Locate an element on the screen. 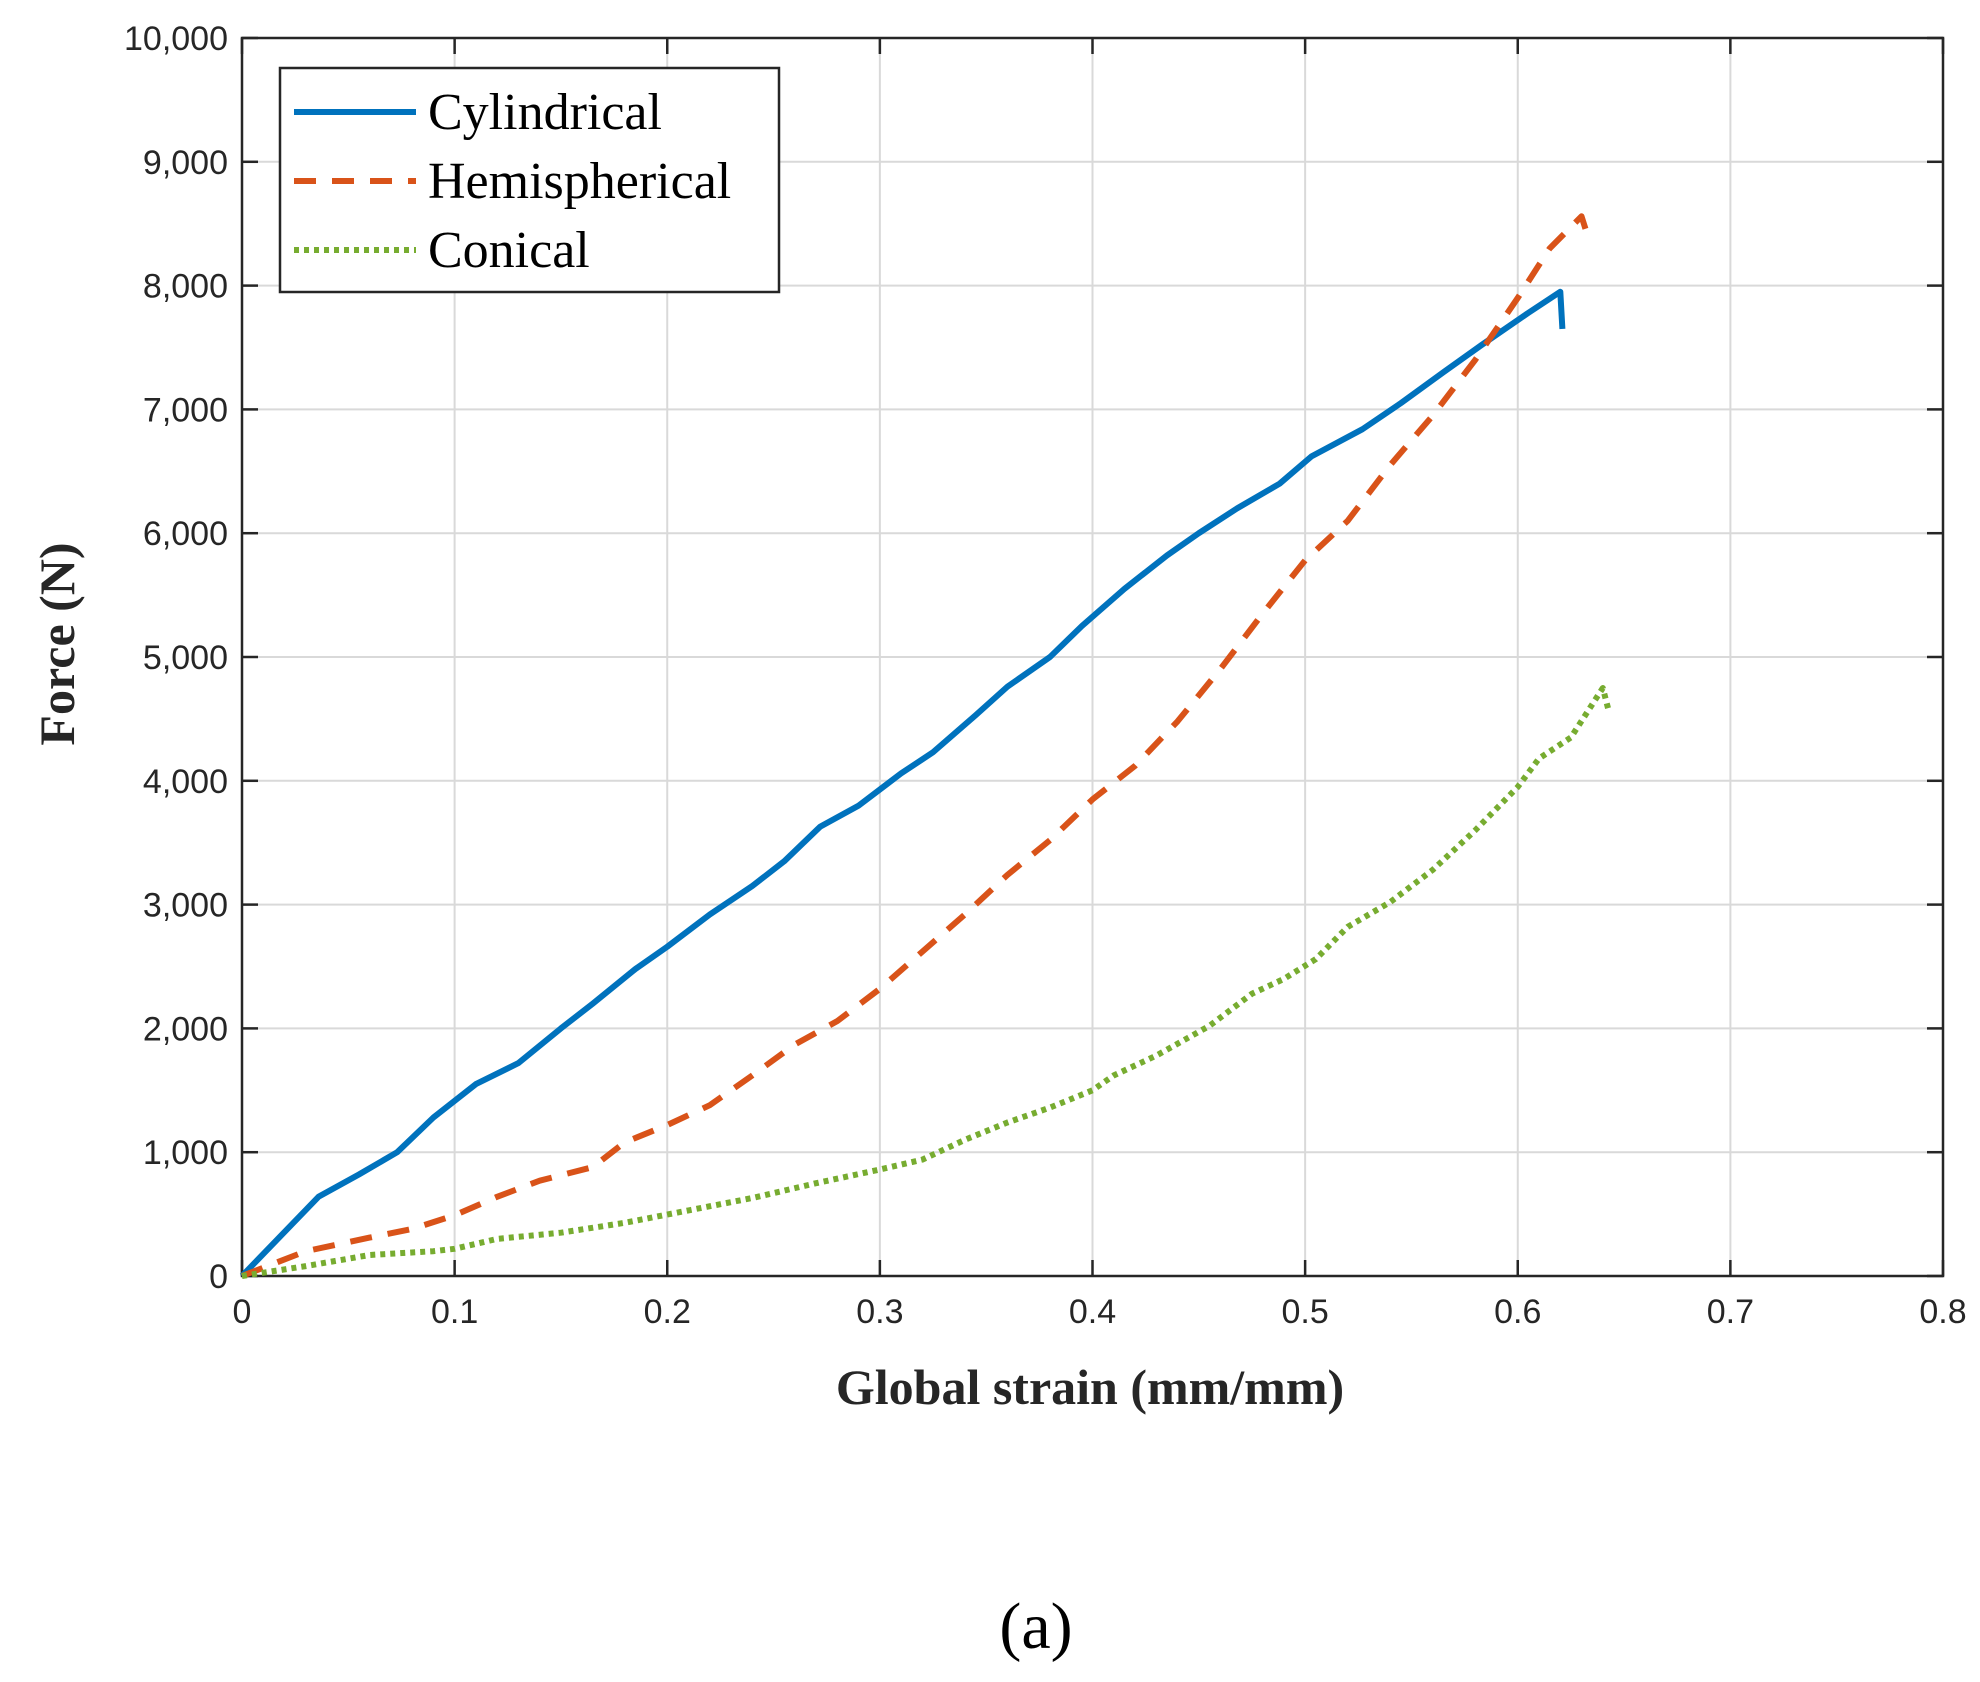 Image resolution: width=1980 pixels, height=1682 pixels. legend: Cylindrical Hemispherical Conical is located at coordinates (529, 180).